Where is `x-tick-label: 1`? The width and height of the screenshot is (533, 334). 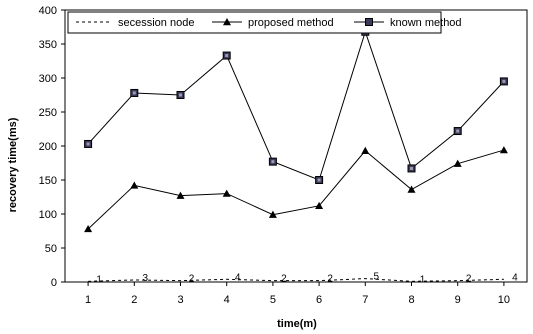 x-tick-label: 1 is located at coordinates (88, 300).